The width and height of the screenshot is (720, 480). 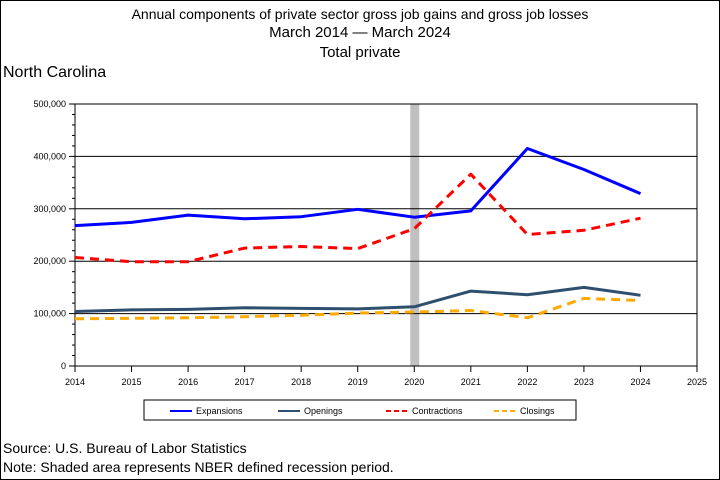 I want to click on legend-box, so click(x=360, y=410).